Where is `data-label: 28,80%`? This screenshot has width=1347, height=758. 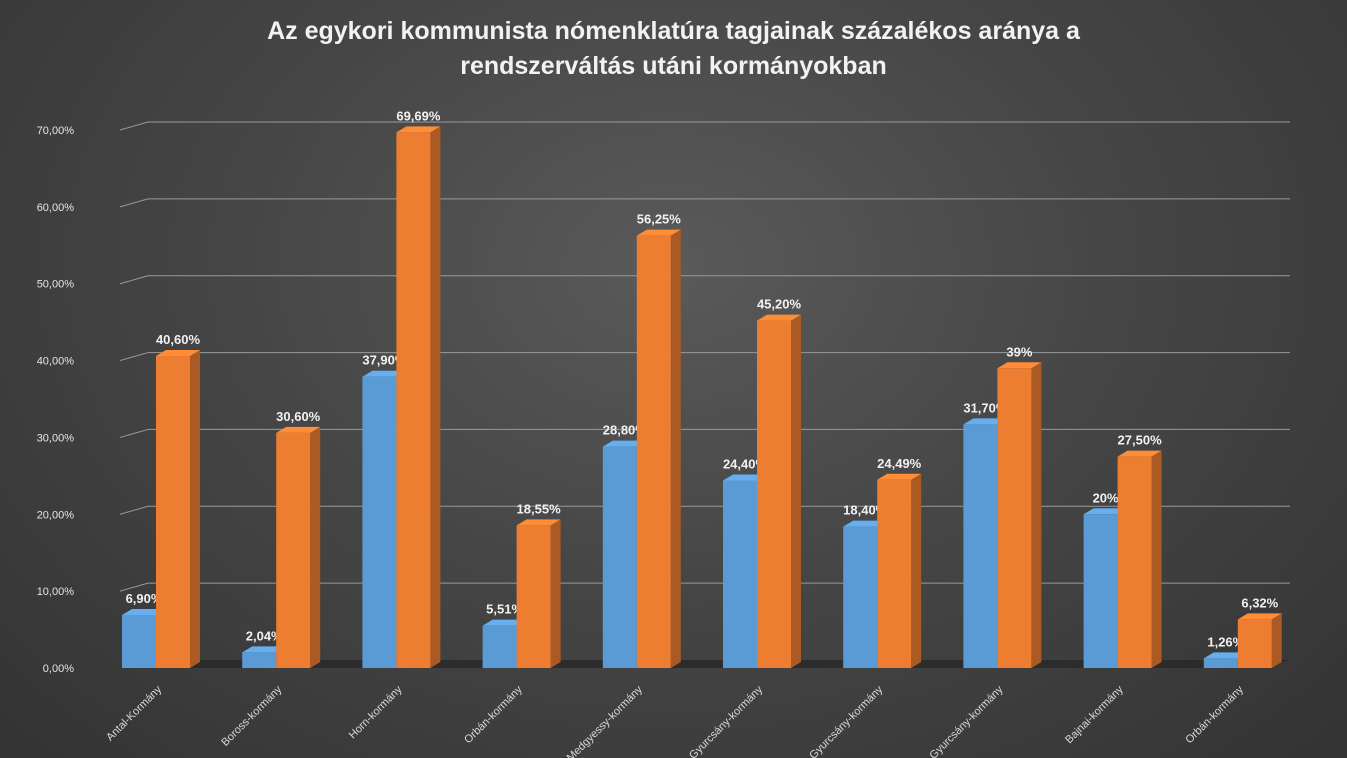 data-label: 28,80% is located at coordinates (625, 430).